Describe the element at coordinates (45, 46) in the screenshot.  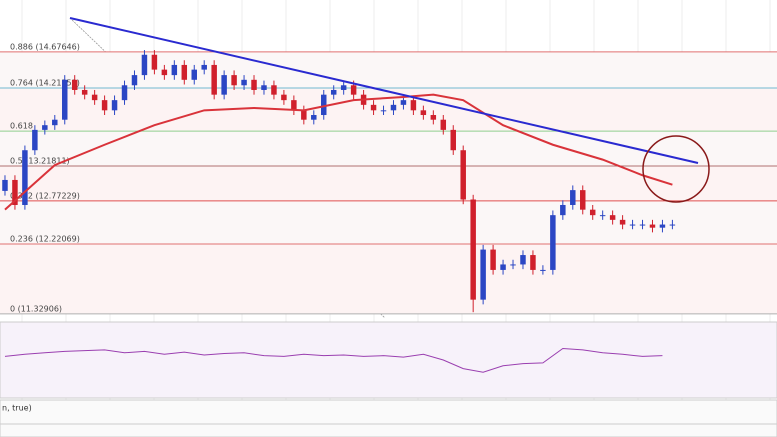
I see `fib-level-label: 0.886 (14.67646)` at that location.